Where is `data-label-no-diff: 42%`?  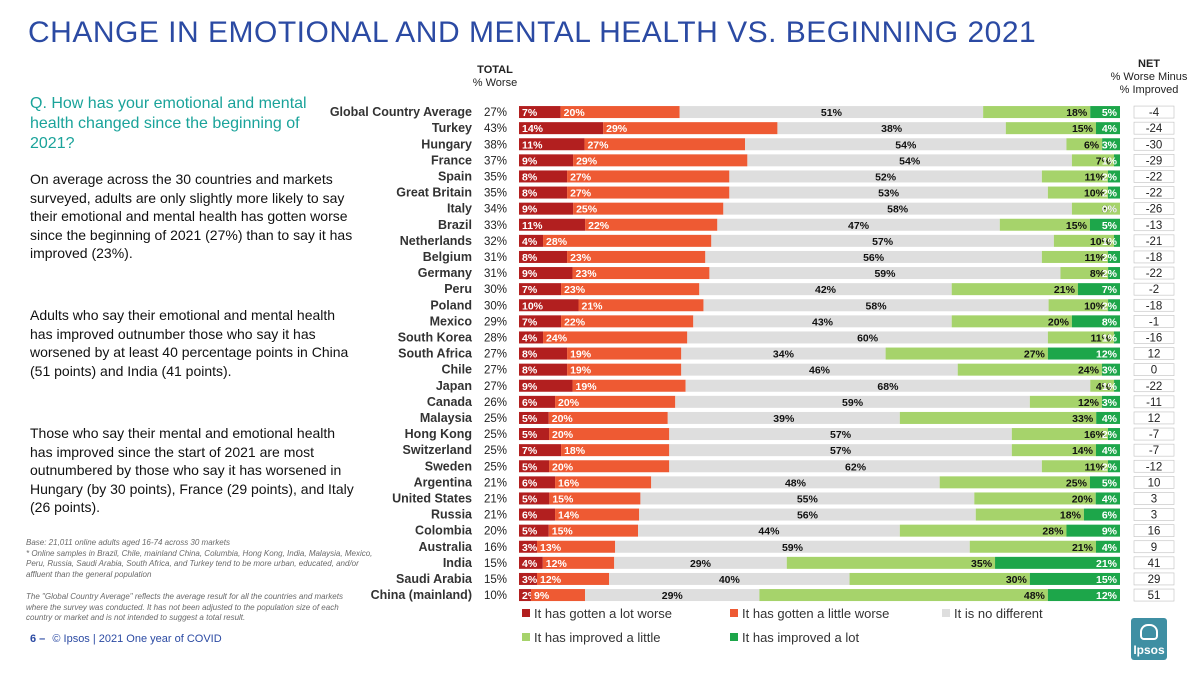 data-label-no-diff: 42% is located at coordinates (826, 290).